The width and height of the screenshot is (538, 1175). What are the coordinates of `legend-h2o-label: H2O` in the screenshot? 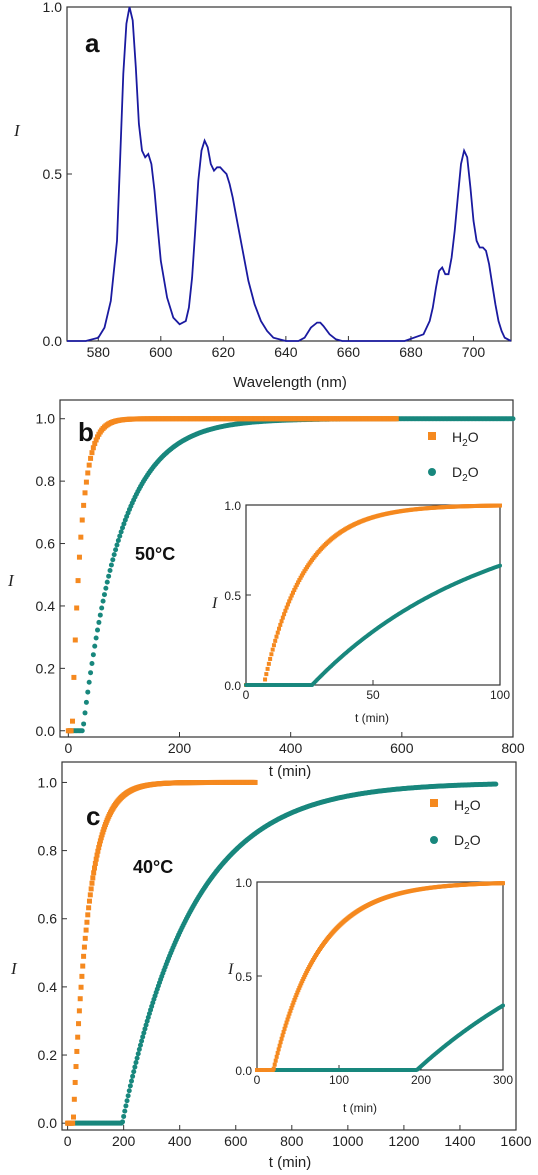 It's located at (467, 807).